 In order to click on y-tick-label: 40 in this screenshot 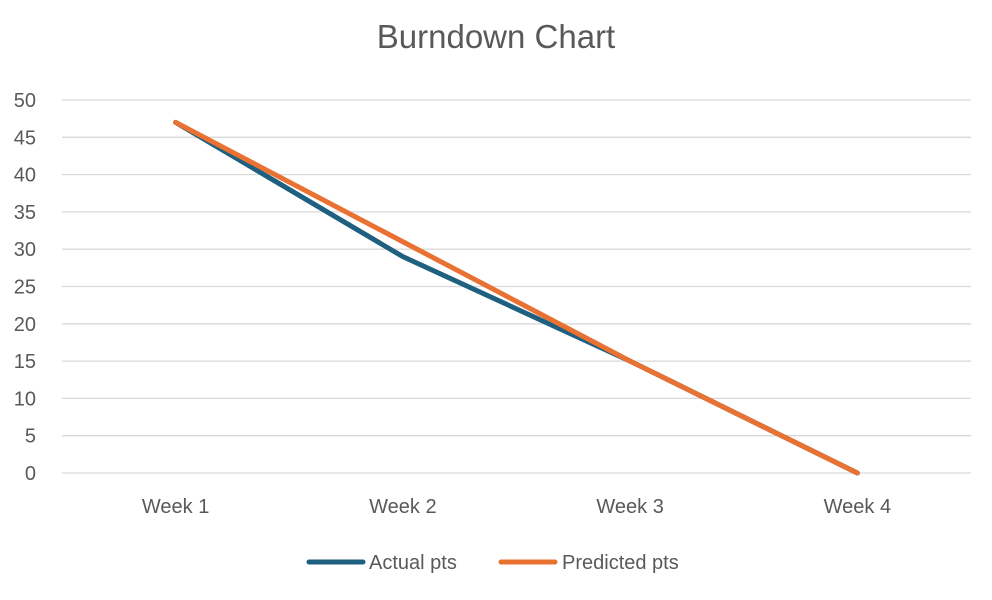, I will do `click(25, 176)`.